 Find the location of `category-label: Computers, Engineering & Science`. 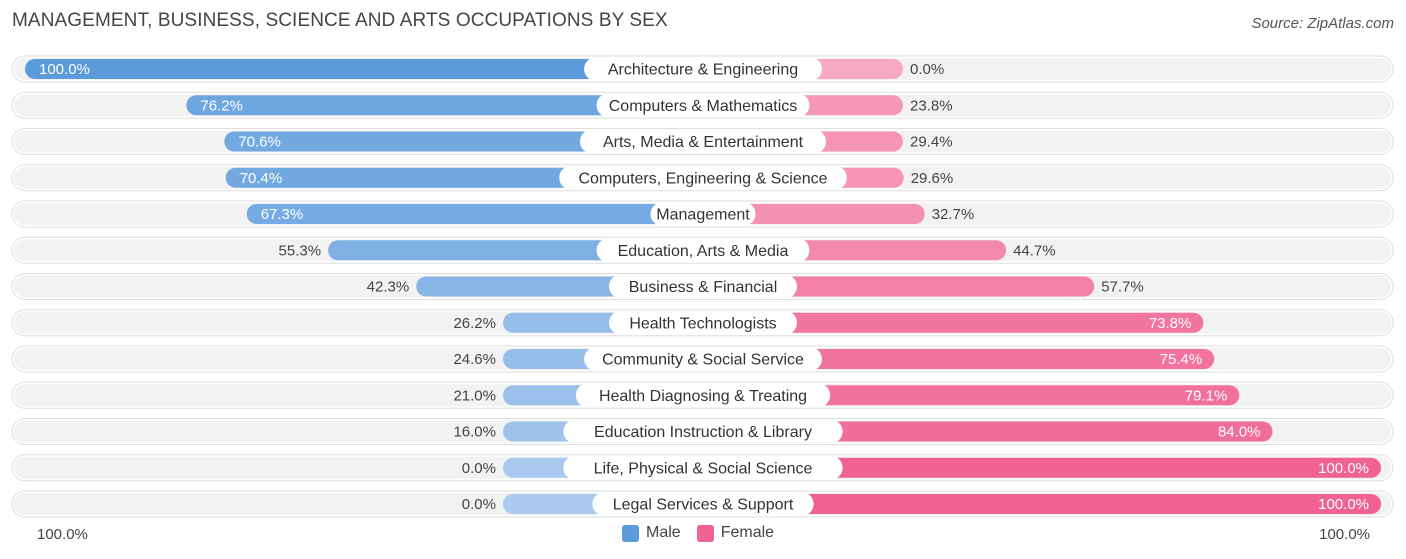

category-label: Computers, Engineering & Science is located at coordinates (702, 178).